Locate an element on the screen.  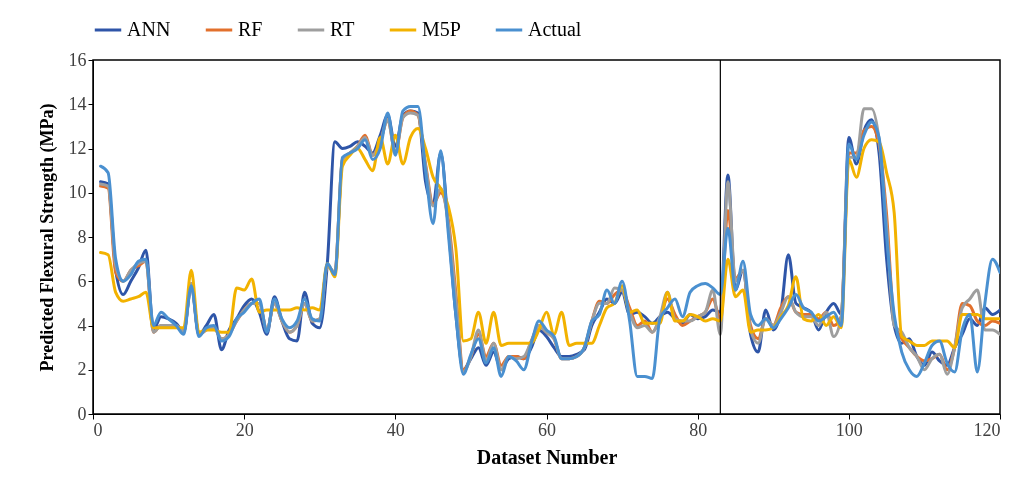
y-tick-label: 10 is located at coordinates (77, 192).